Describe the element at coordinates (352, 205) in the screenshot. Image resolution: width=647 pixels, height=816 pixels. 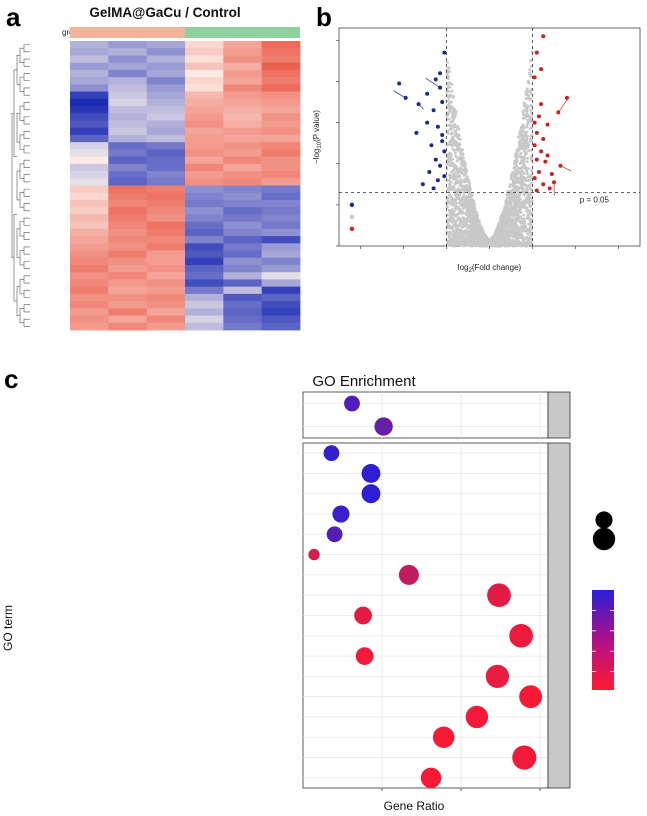
I see `legend-swatch` at that location.